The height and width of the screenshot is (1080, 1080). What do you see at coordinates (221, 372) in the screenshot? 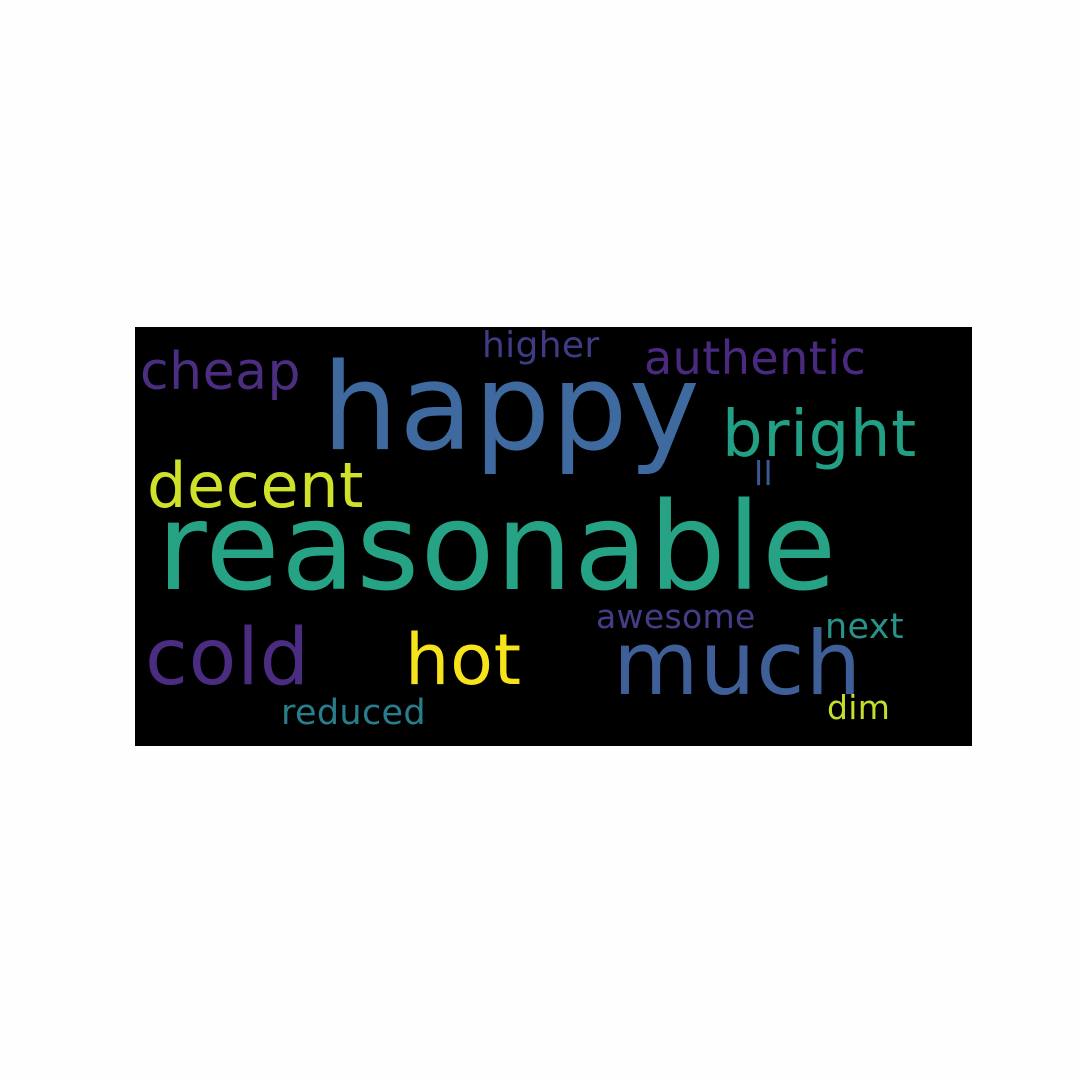
I see `word-cheap: cheap` at bounding box center [221, 372].